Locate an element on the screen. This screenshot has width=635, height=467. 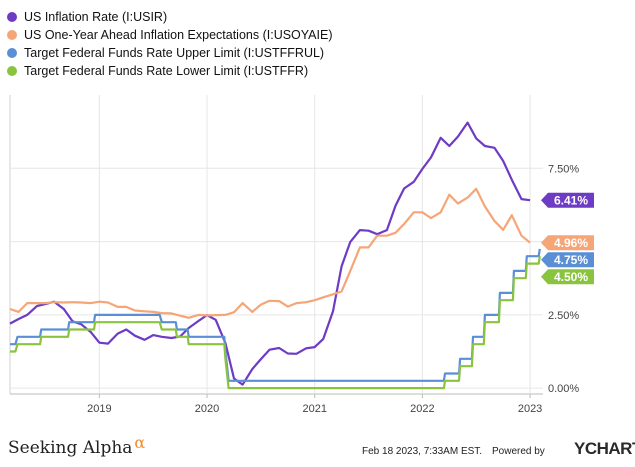
x-tick-label: 2019 is located at coordinates (99, 409).